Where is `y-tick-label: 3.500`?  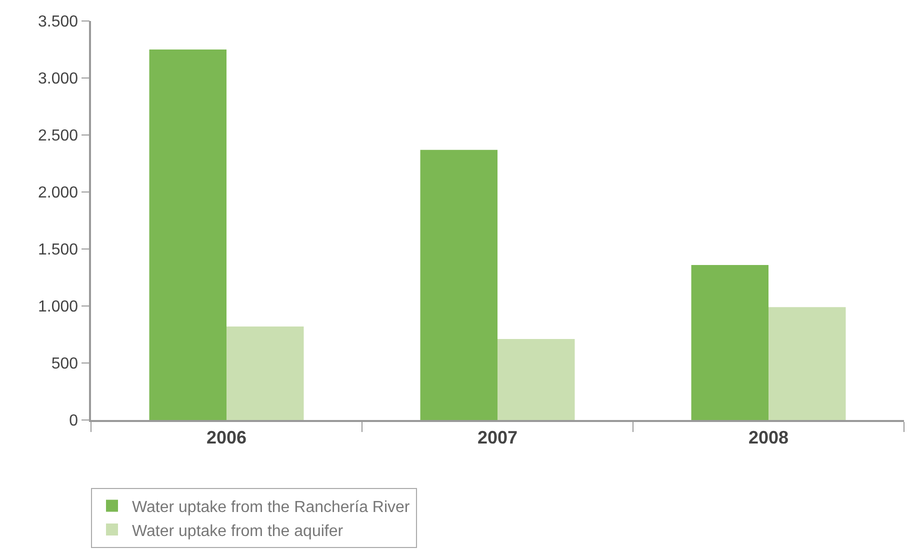
y-tick-label: 3.500 is located at coordinates (58, 22).